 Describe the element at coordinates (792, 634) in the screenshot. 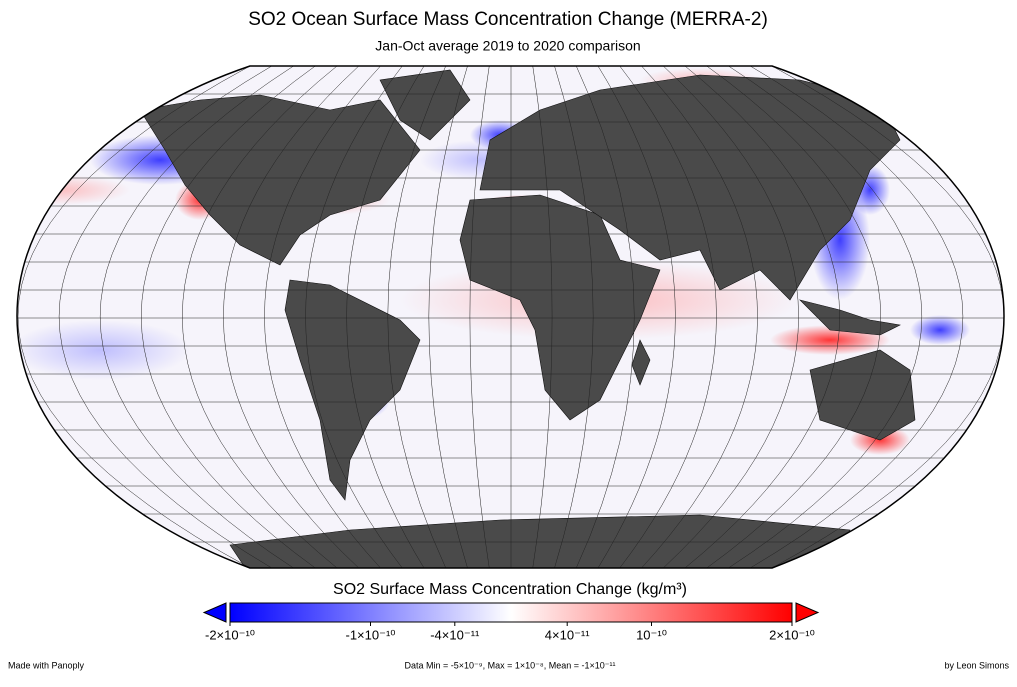

I see `colorbar-tick-label: 2×10⁻¹⁰` at that location.